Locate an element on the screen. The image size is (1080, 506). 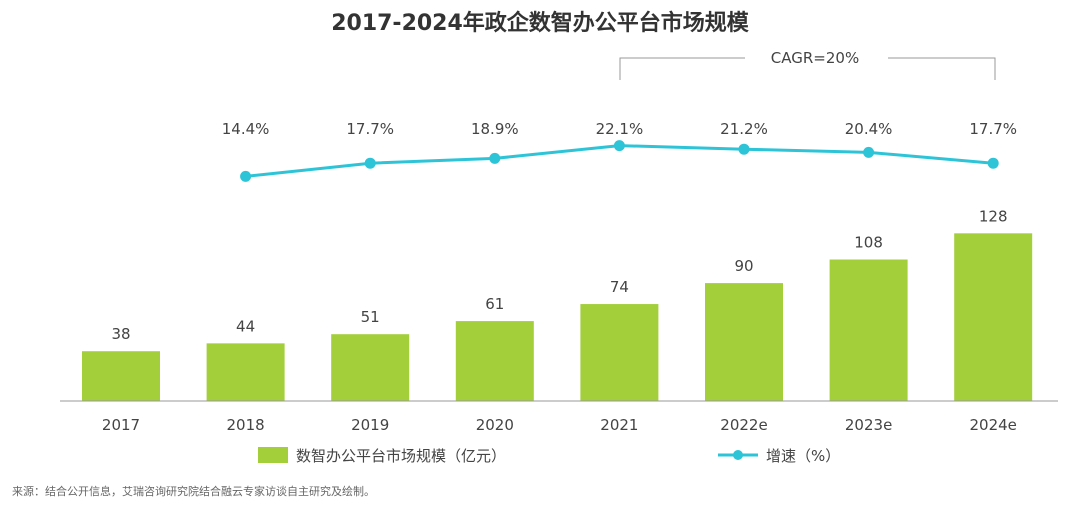
bar-2024e is located at coordinates (993, 317).